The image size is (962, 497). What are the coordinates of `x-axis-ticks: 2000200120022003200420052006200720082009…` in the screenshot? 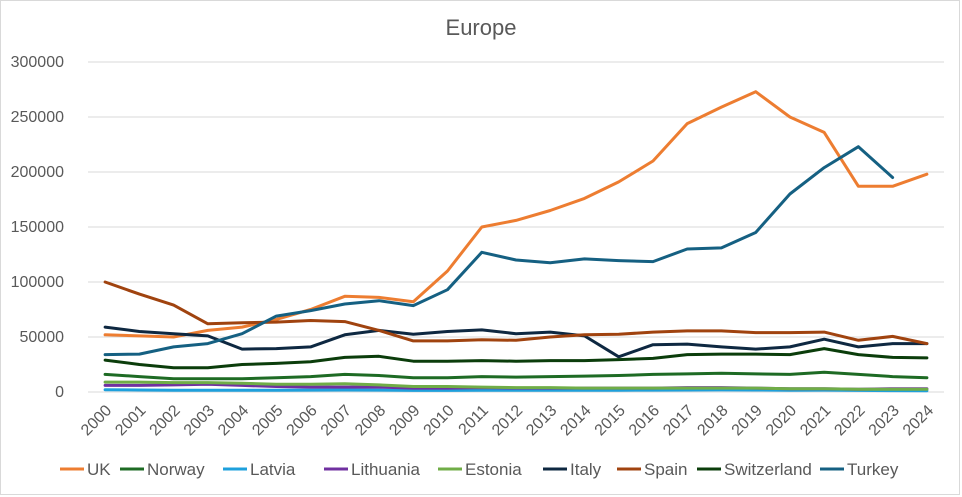 It's located at (507, 420).